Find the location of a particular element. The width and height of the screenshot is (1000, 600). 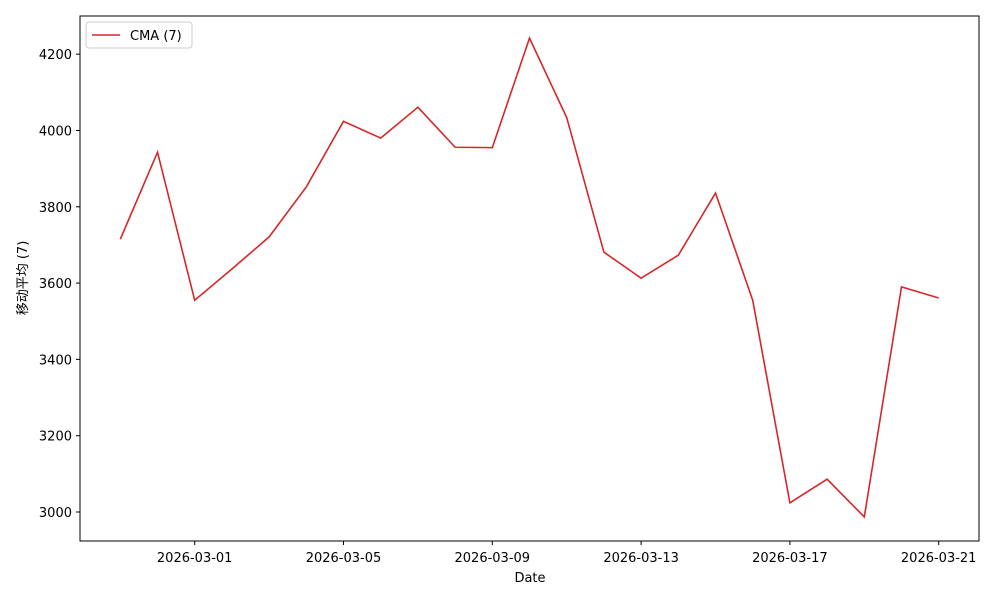

y-tick-label: 3200 is located at coordinates (55, 437).